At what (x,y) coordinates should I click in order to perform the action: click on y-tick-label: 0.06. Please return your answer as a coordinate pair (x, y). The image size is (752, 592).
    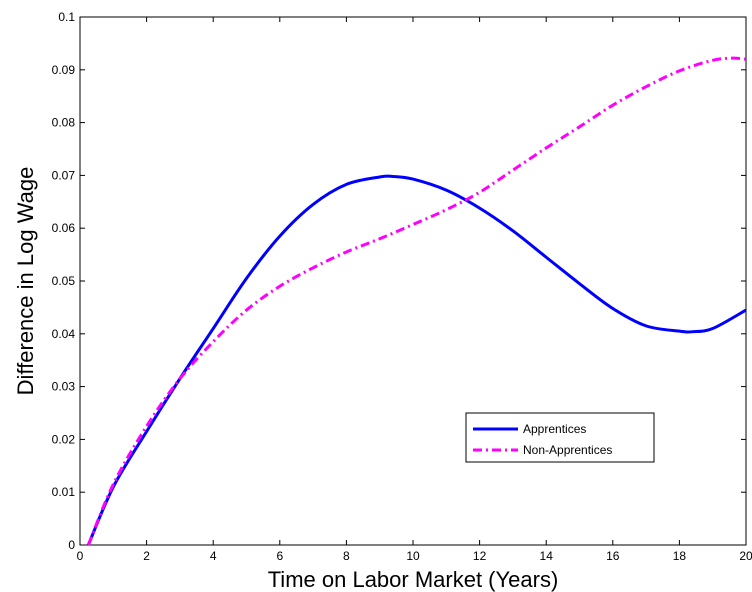
    Looking at the image, I should click on (64, 228).